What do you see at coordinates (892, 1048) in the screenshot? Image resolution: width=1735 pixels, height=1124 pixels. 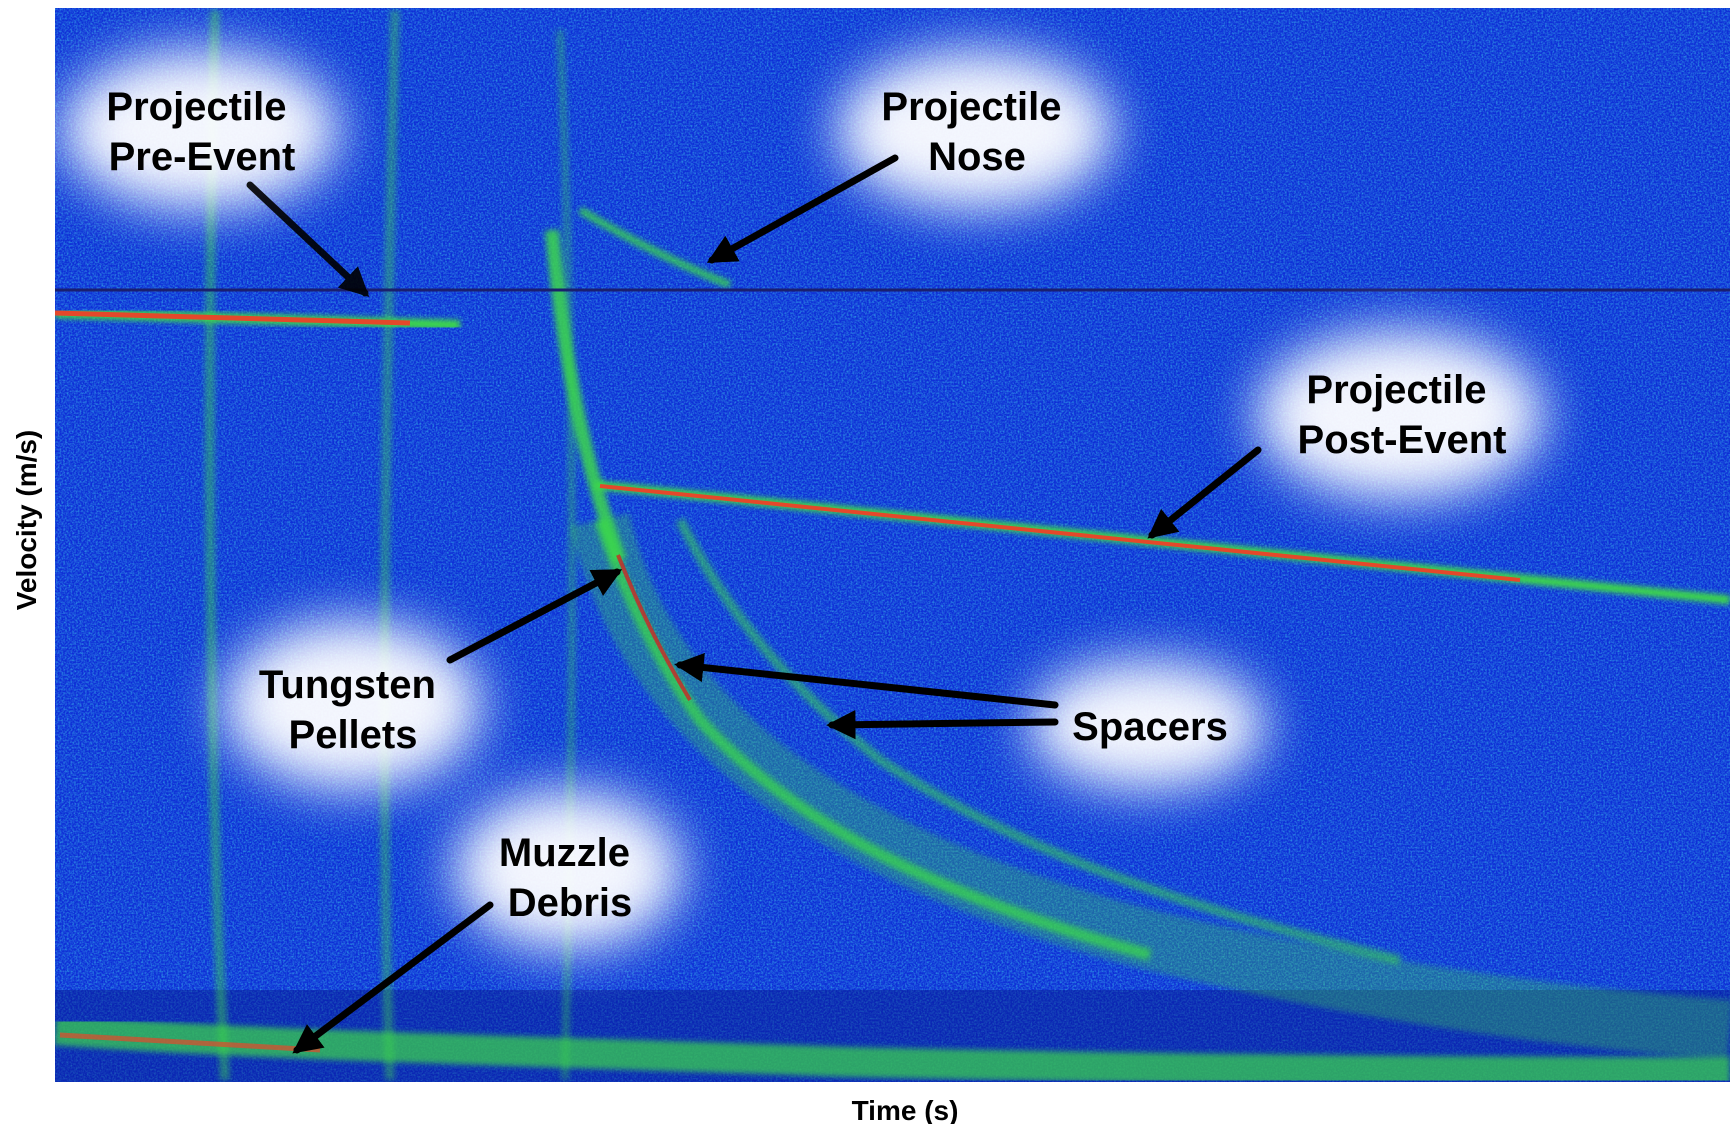 I see `muzzle-debris-trace` at bounding box center [892, 1048].